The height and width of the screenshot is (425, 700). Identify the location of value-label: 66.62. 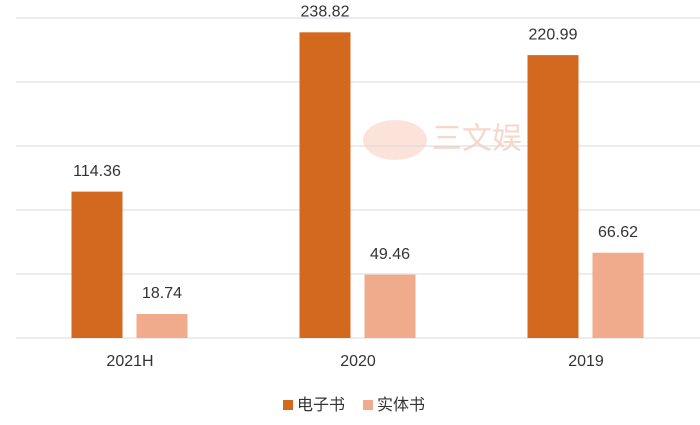
(618, 232).